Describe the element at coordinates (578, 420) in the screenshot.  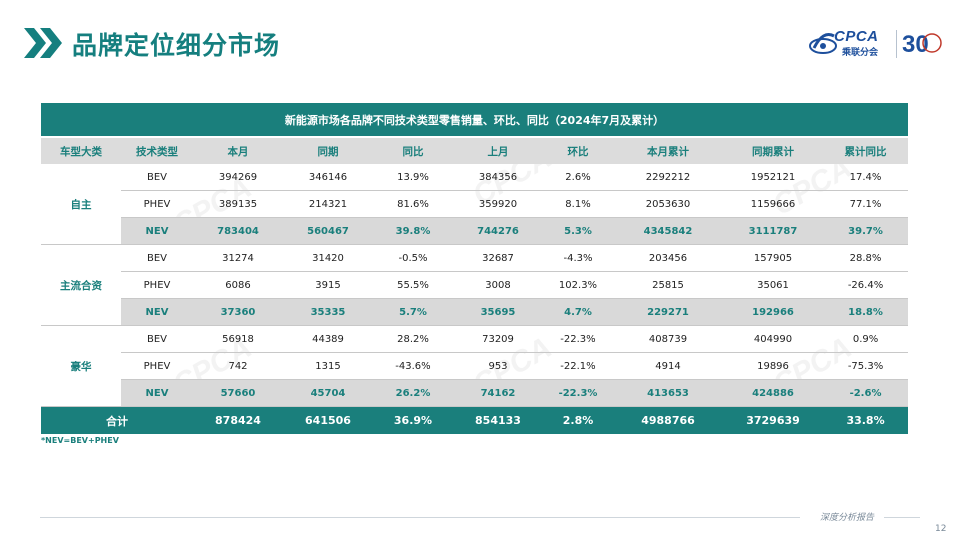
I see `total-value-cell: 2.8%` at that location.